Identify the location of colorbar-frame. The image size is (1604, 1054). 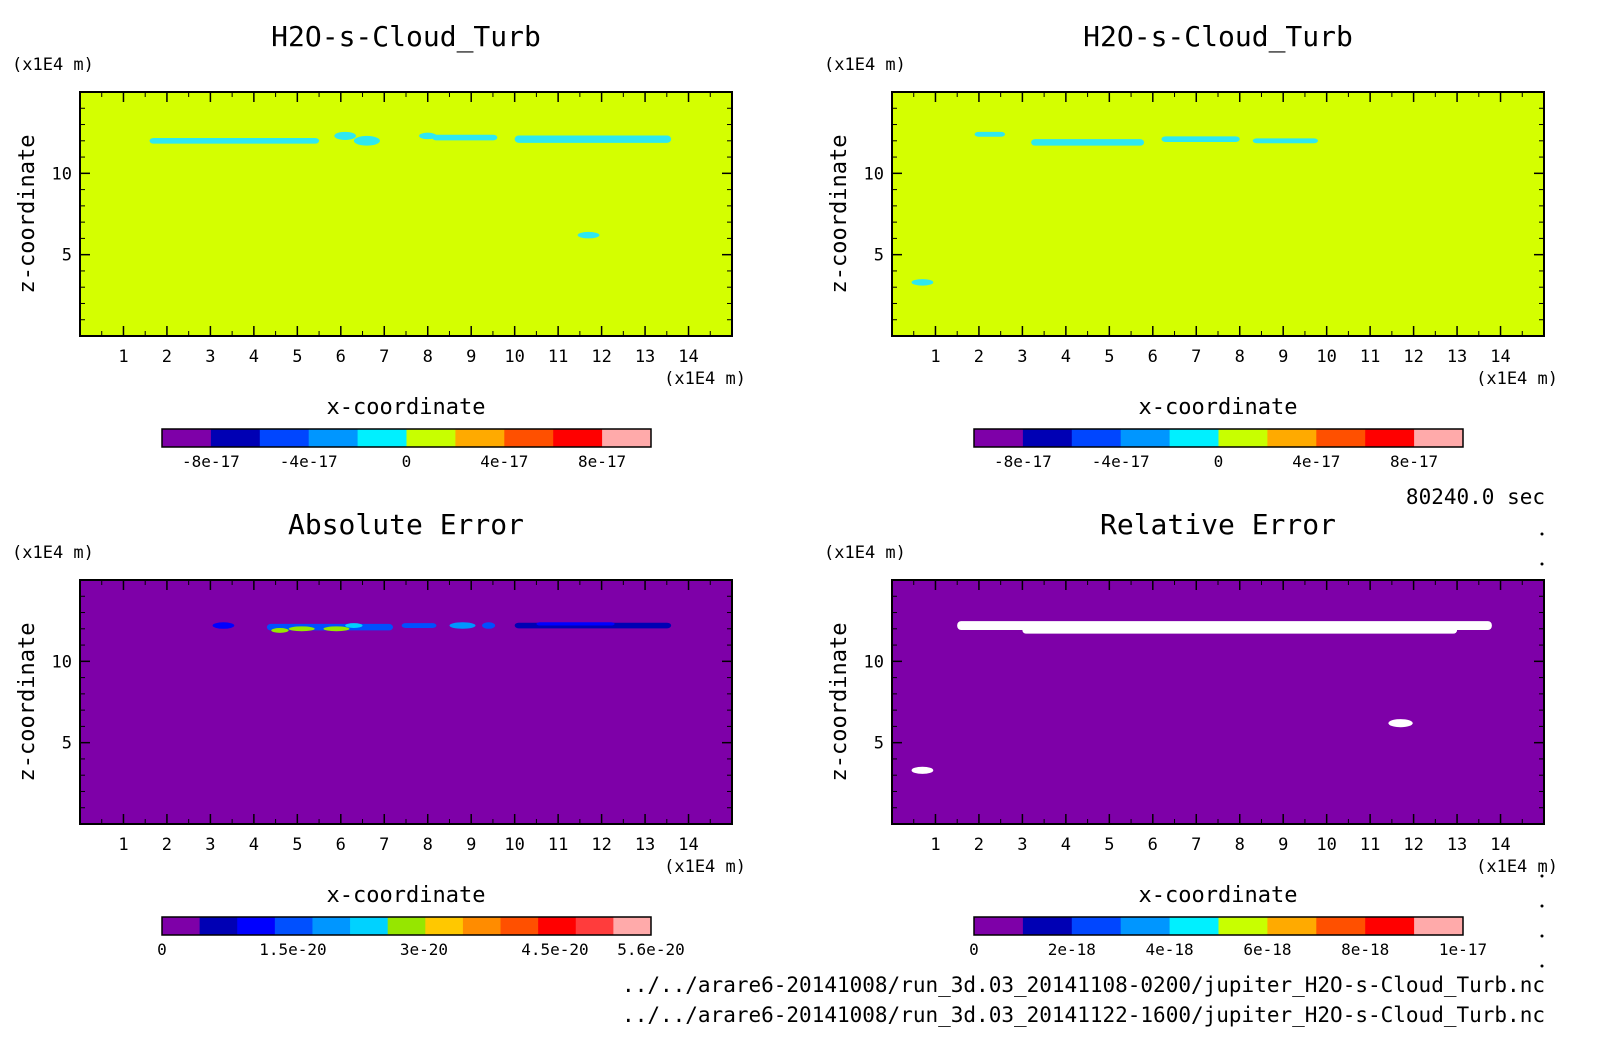
(1218, 926).